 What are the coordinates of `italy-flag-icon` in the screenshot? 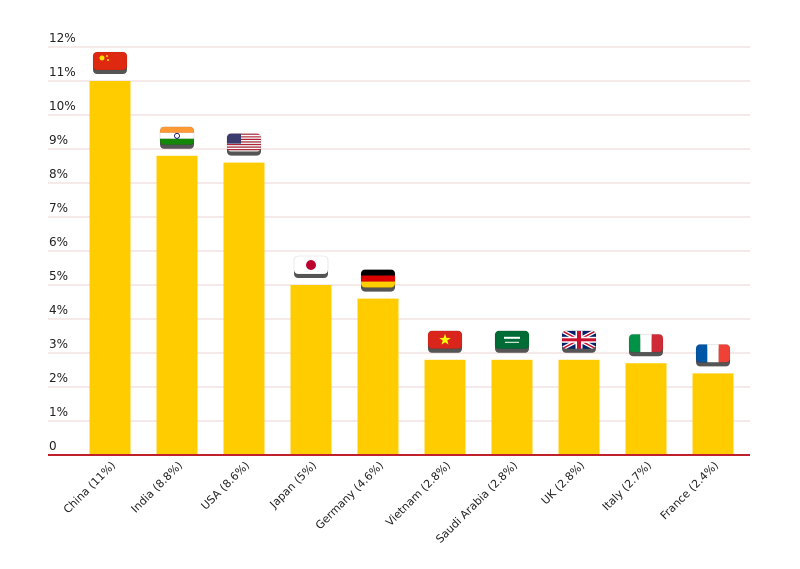 It's located at (646, 345).